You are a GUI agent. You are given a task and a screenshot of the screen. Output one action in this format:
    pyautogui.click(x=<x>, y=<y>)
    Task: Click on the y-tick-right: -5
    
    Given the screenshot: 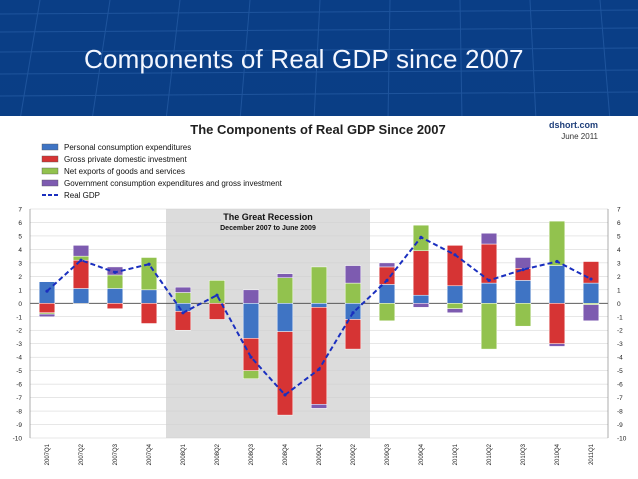 What is the action you would take?
    pyautogui.click(x=620, y=371)
    